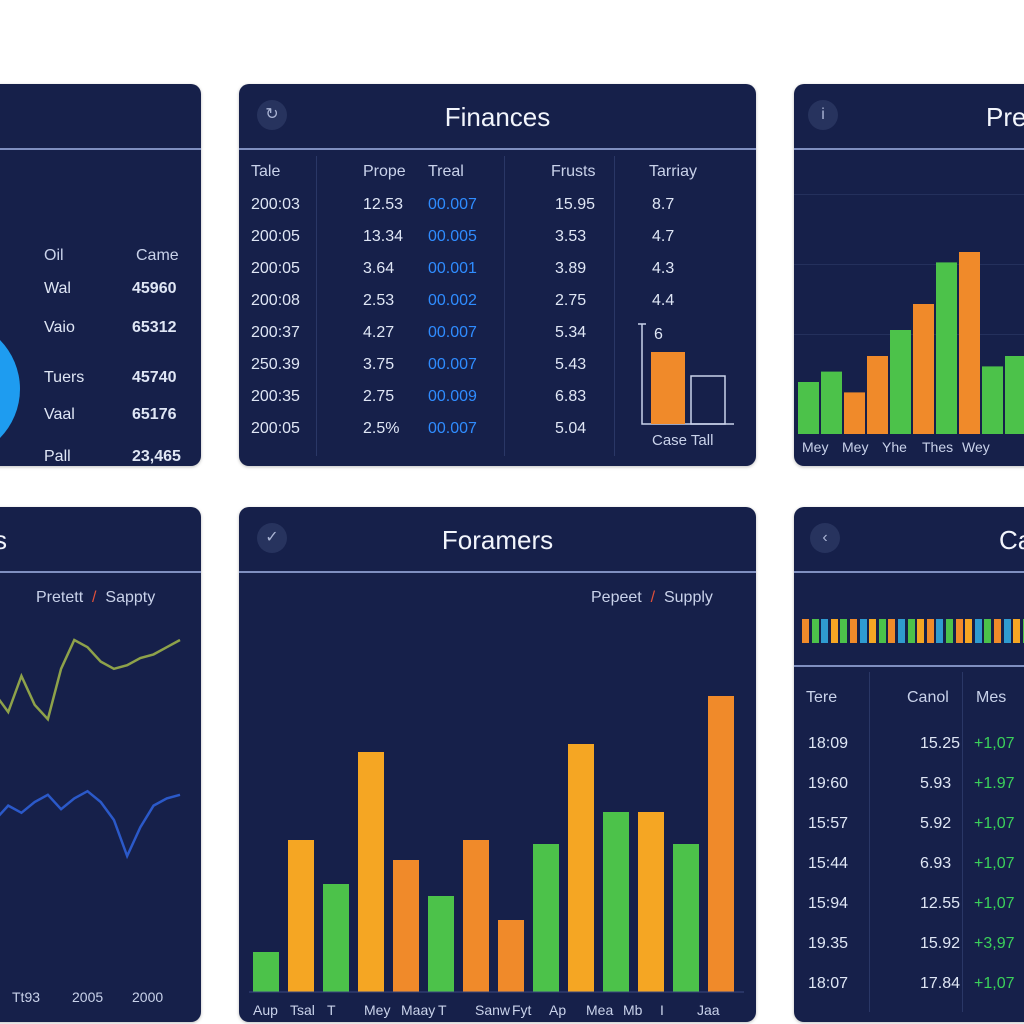  What do you see at coordinates (909, 117) in the screenshot?
I see `pre-card-header: i Pre` at bounding box center [909, 117].